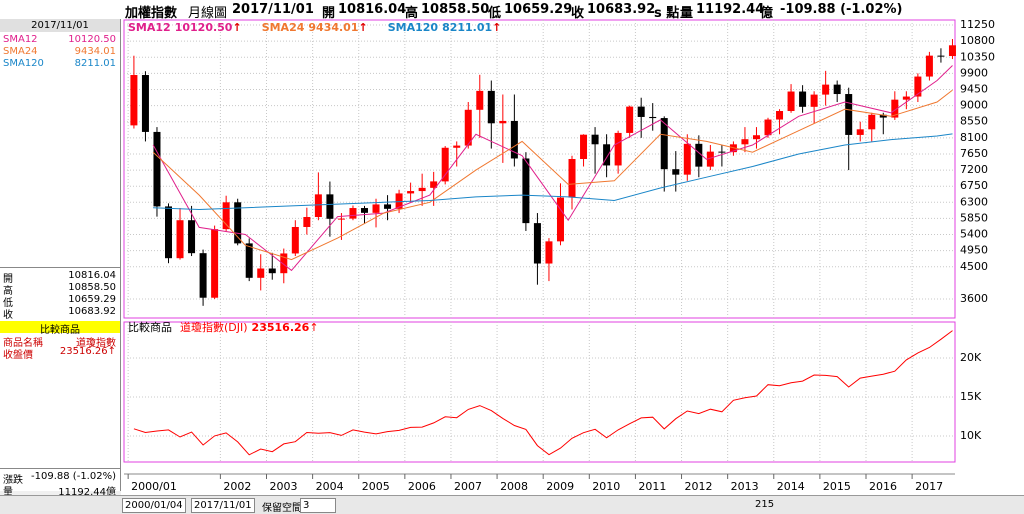 The height and width of the screenshot is (514, 1024). Describe the element at coordinates (236, 27) in the screenshot. I see `legend-trend: ↑` at that location.